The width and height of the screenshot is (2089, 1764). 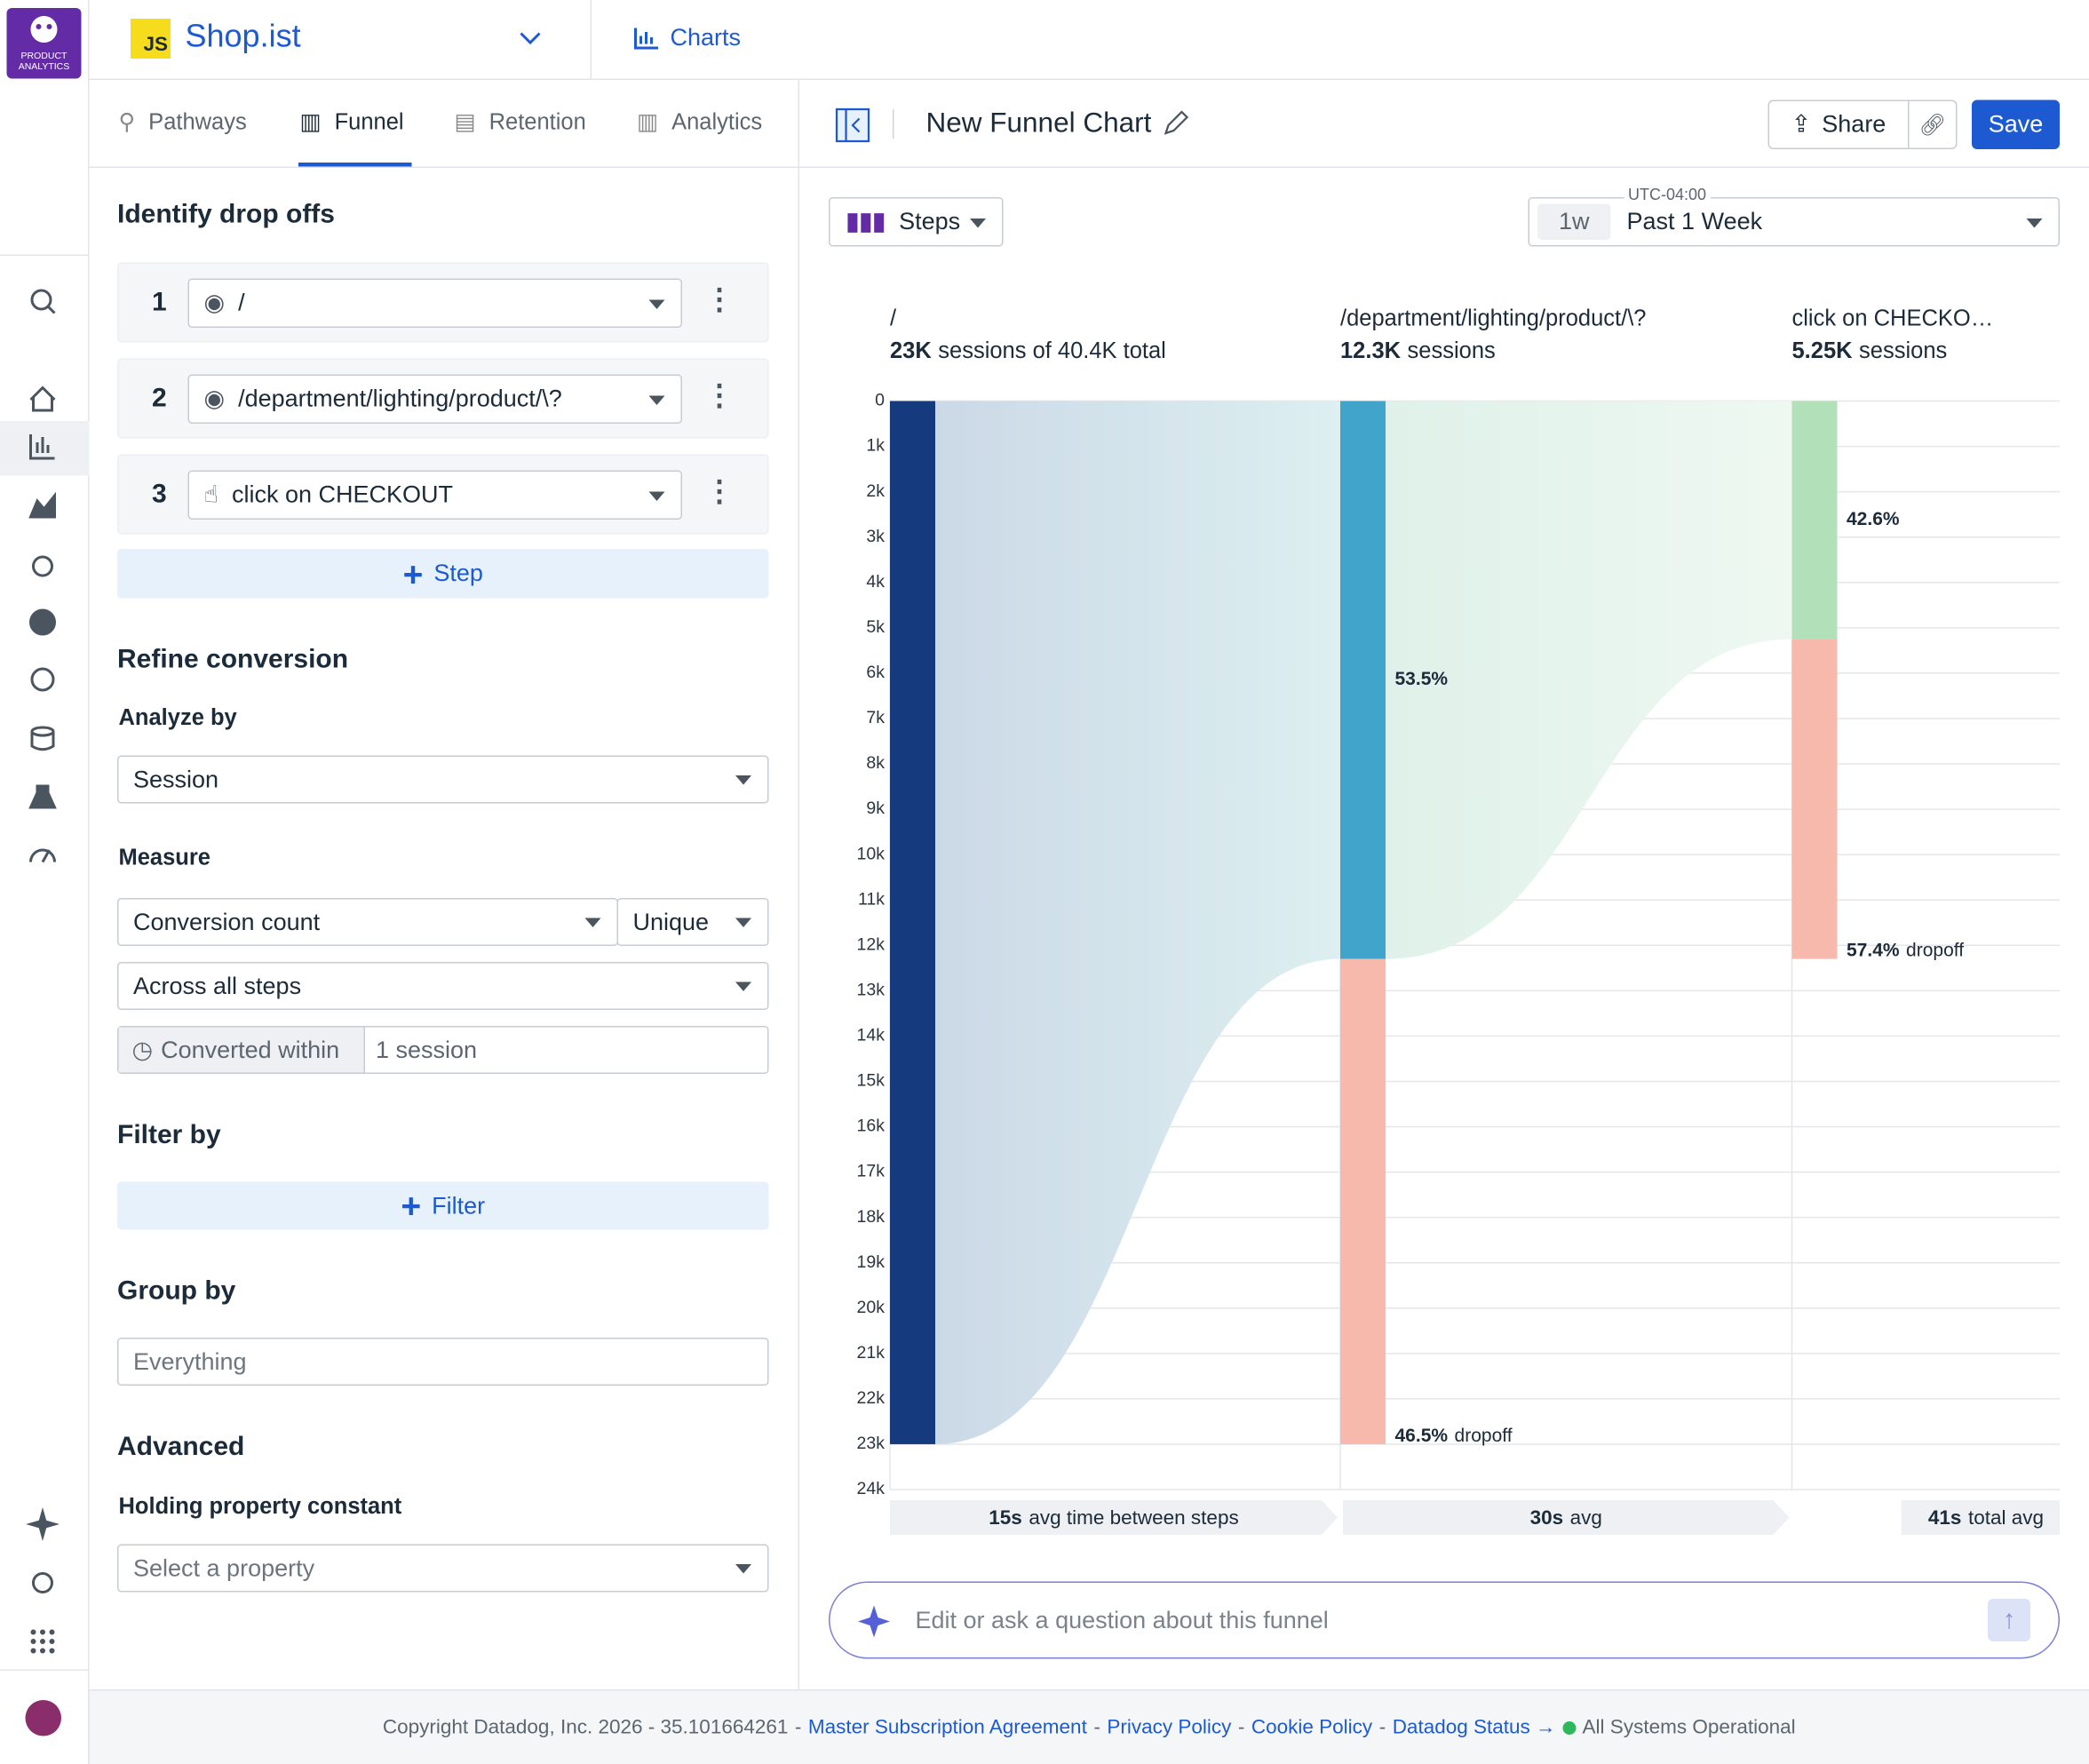 I want to click on placeholder: Everything, so click(x=190, y=1361).